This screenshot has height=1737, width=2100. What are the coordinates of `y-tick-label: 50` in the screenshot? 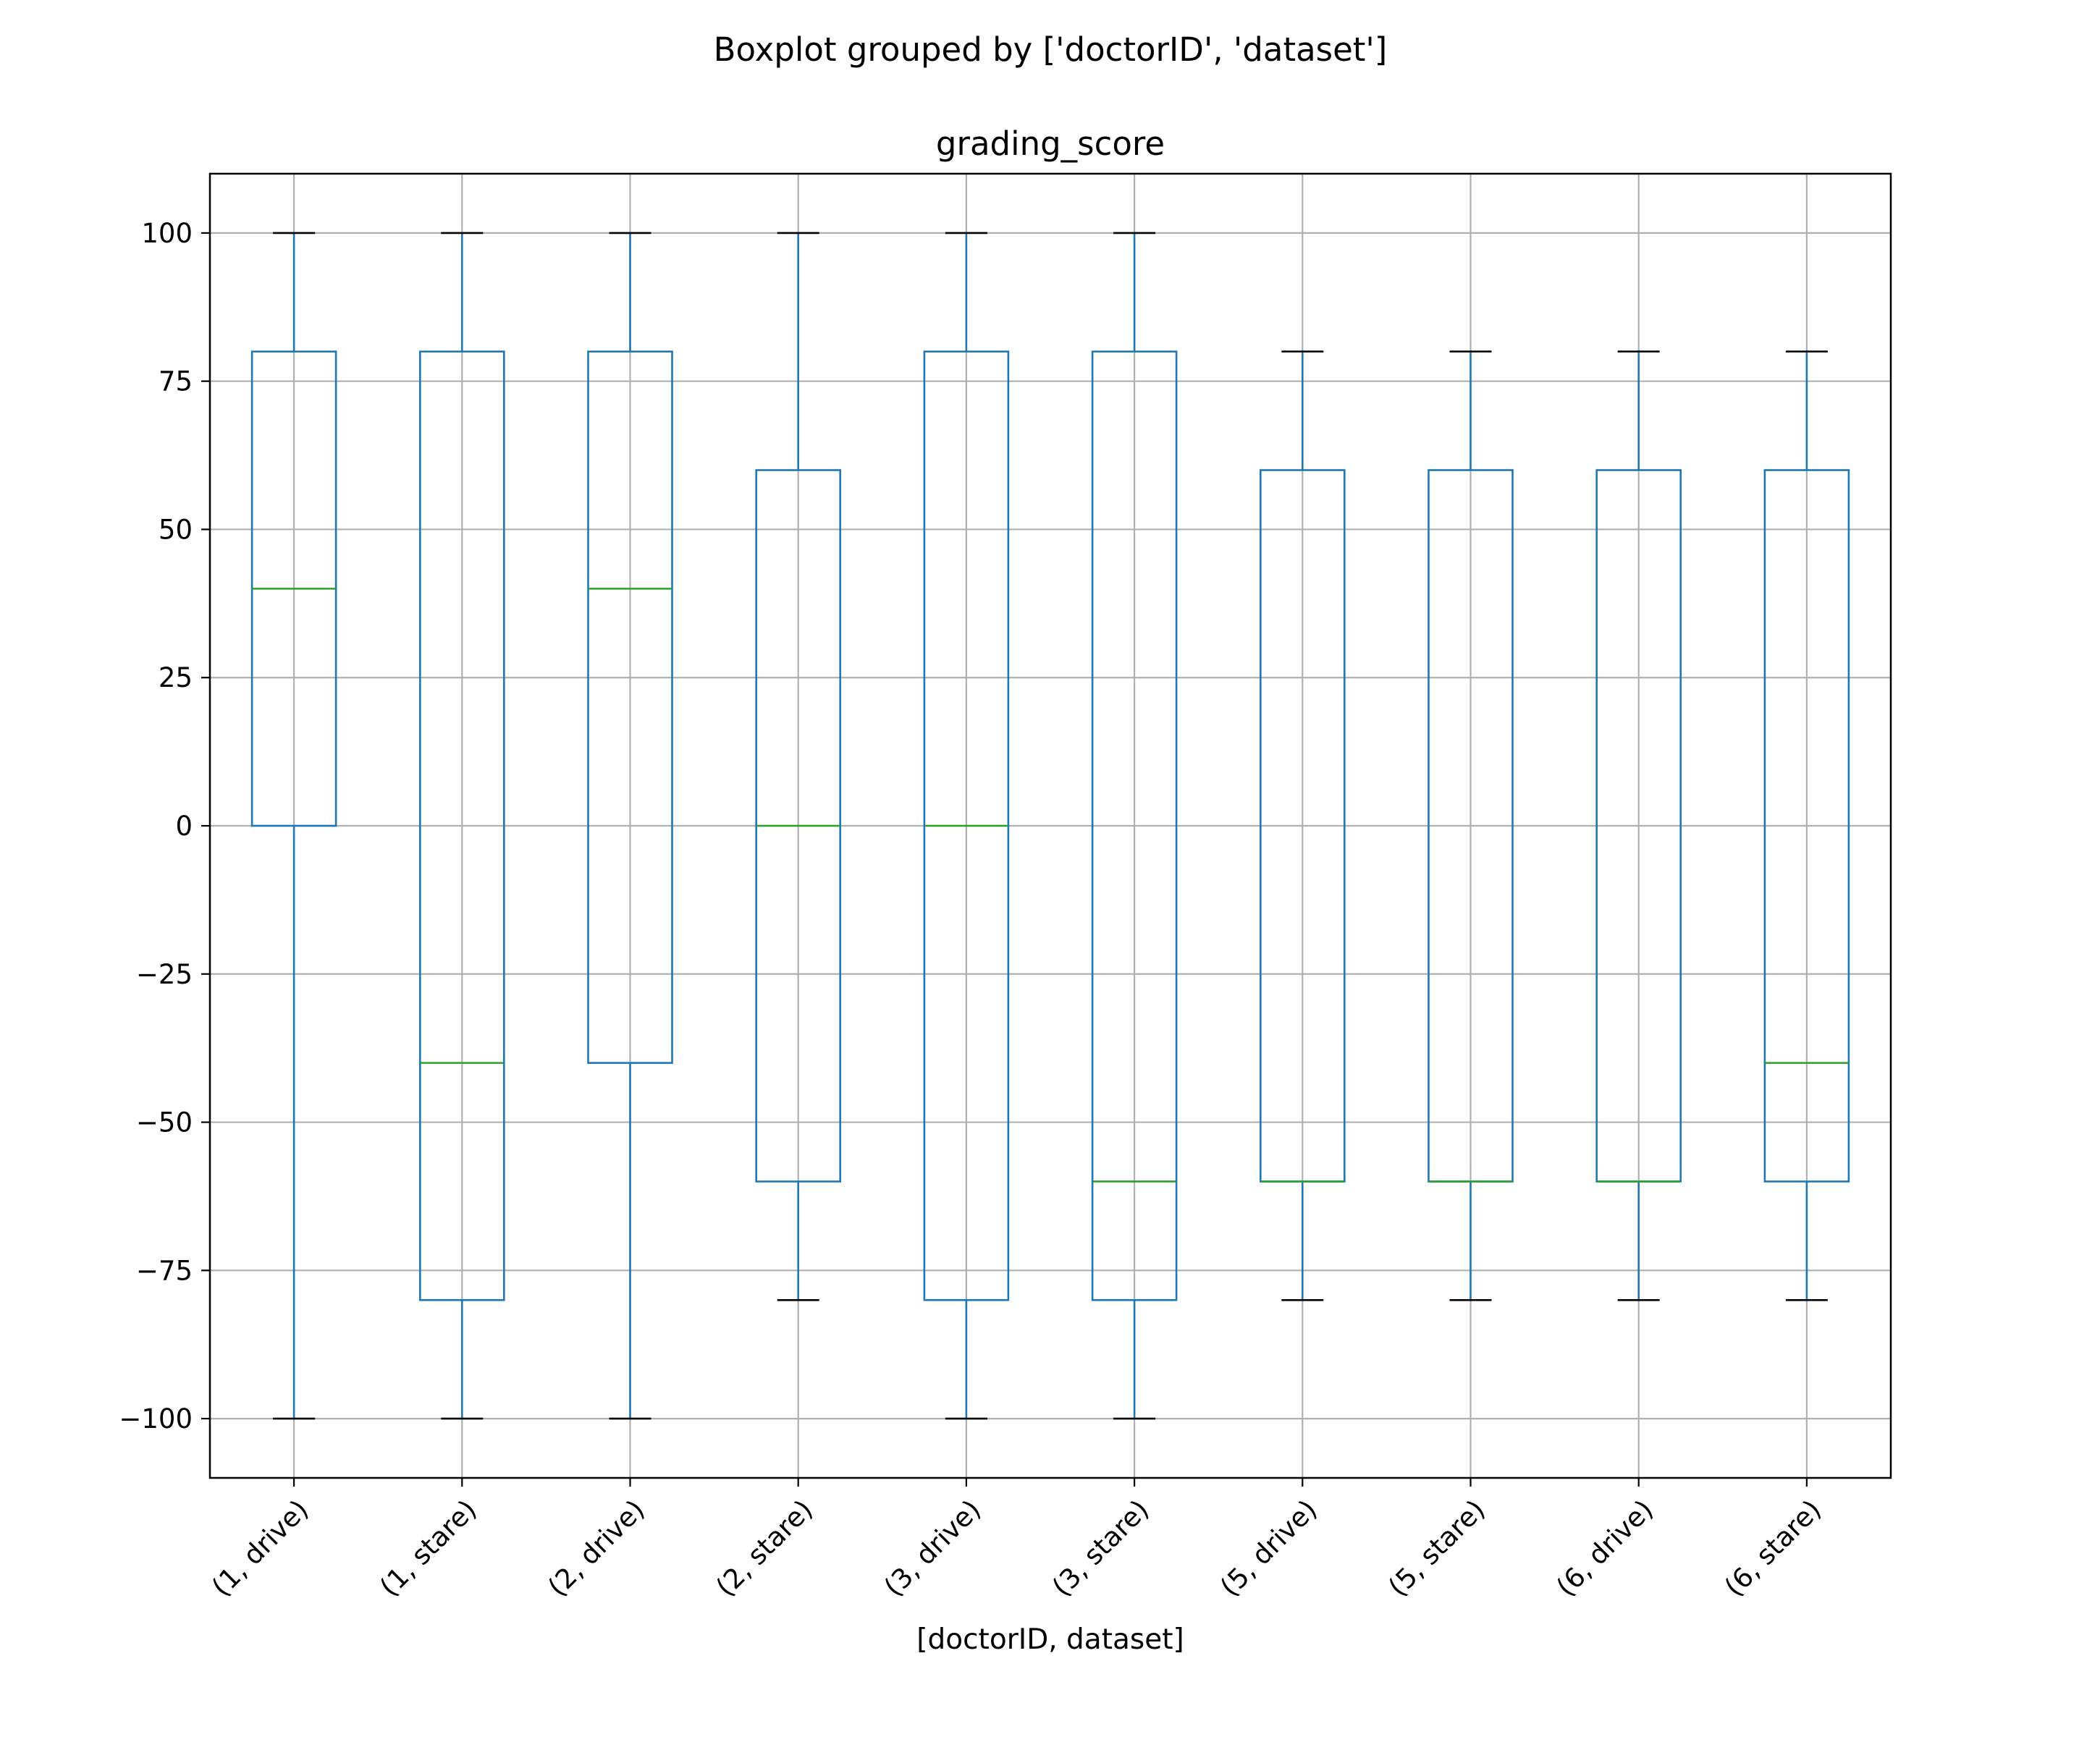 It's located at (176, 529).